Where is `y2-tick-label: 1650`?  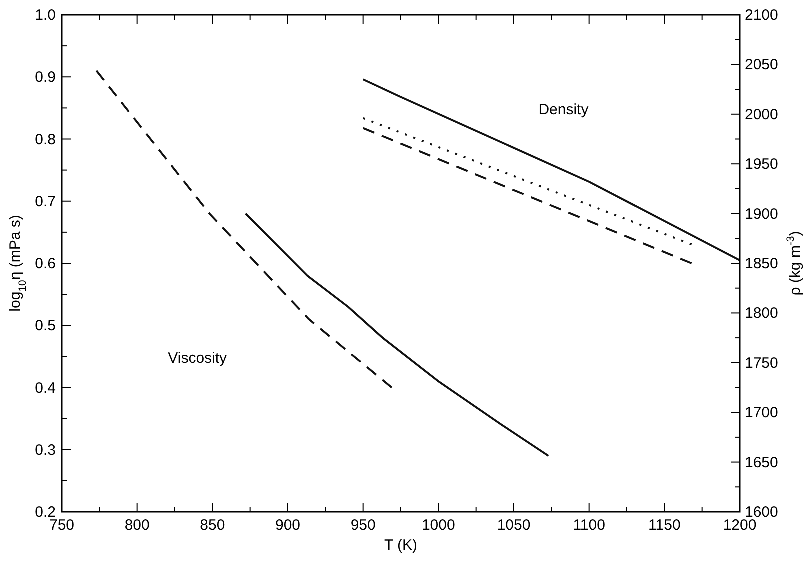
y2-tick-label: 1650 is located at coordinates (761, 463).